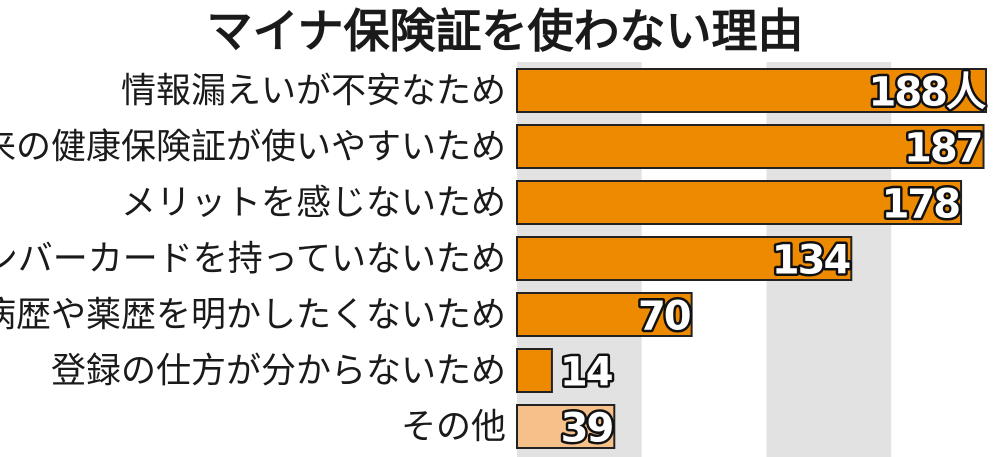  Describe the element at coordinates (278, 372) in the screenshot. I see `category-label-5: 登録の仕方が分からないため` at that location.